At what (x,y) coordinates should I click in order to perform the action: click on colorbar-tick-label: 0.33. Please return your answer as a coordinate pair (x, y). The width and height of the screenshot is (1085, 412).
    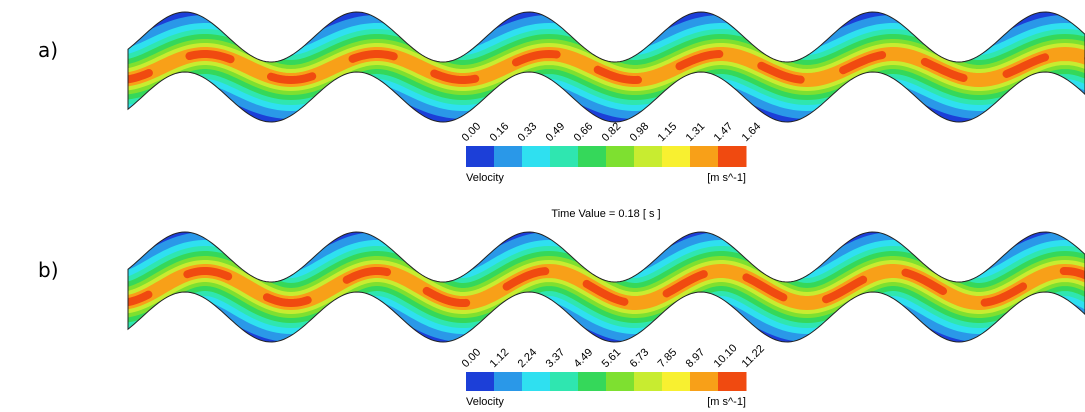
    Looking at the image, I should click on (528, 132).